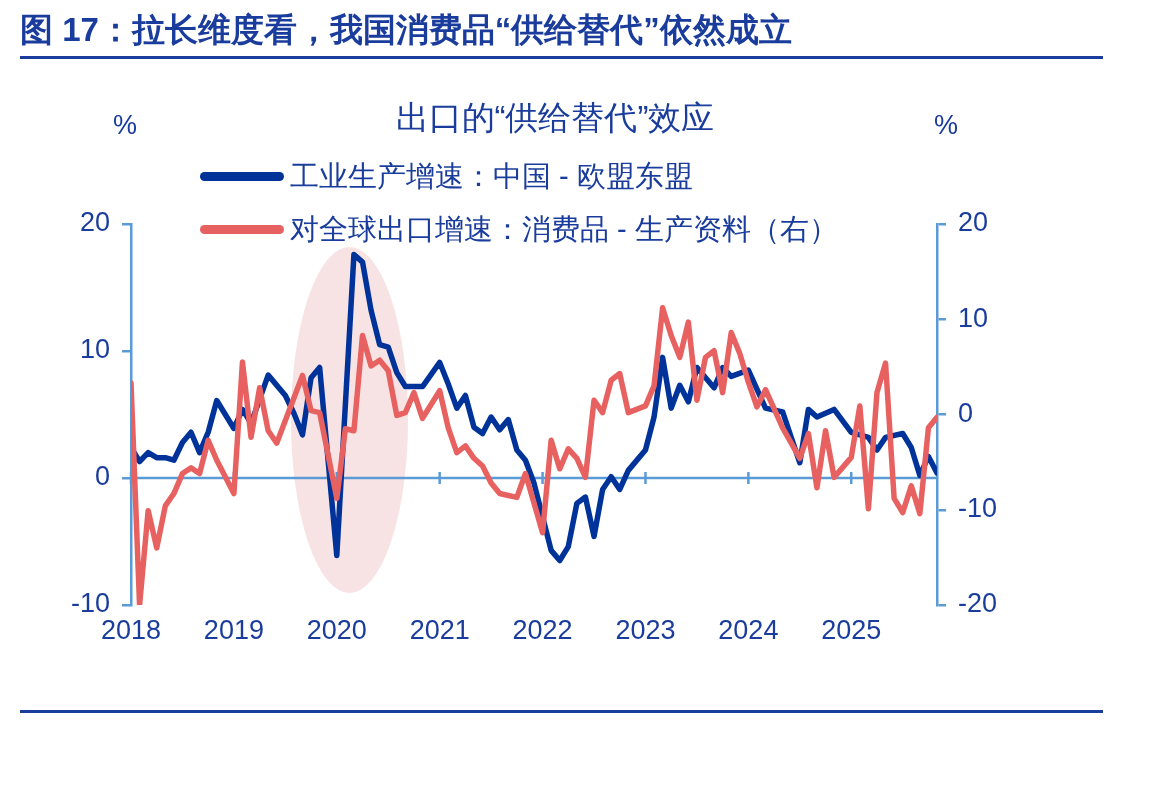  Describe the element at coordinates (978, 603) in the screenshot. I see `y2-tick-label: -20` at that location.